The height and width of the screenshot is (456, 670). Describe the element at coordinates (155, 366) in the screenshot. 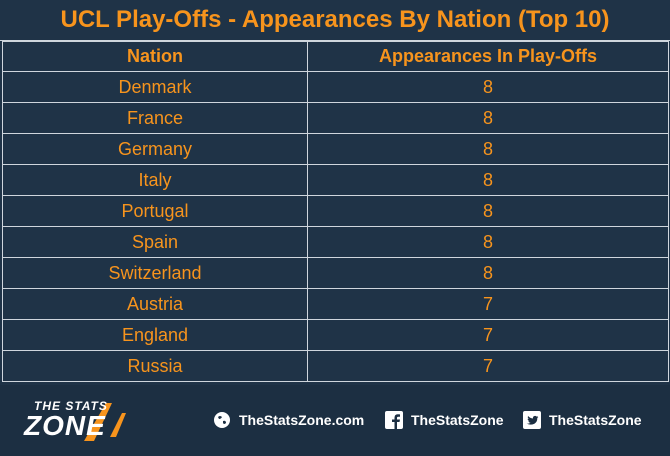

I see `nation-cell: Russia` at that location.